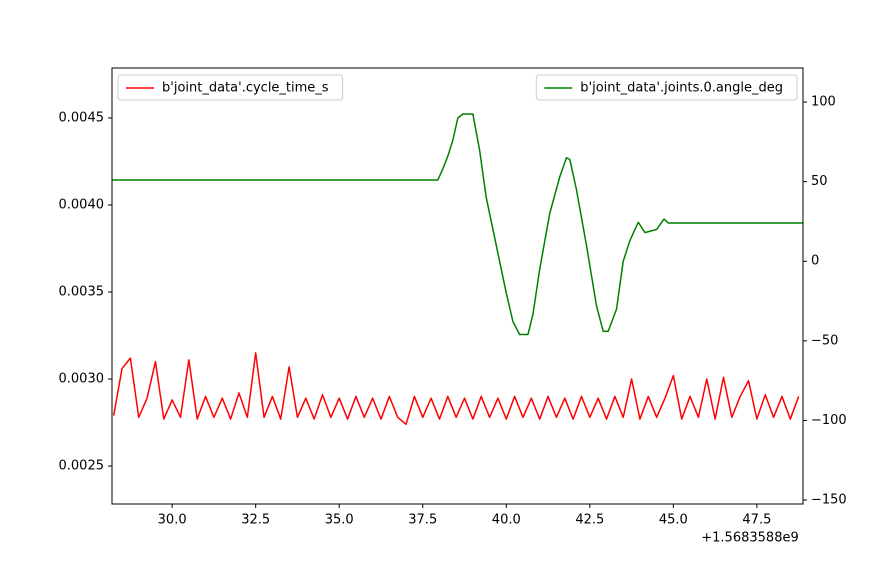 Image resolution: width=892 pixels, height=566 pixels. What do you see at coordinates (823, 102) in the screenshot?
I see `y2-tick-label: 100` at bounding box center [823, 102].